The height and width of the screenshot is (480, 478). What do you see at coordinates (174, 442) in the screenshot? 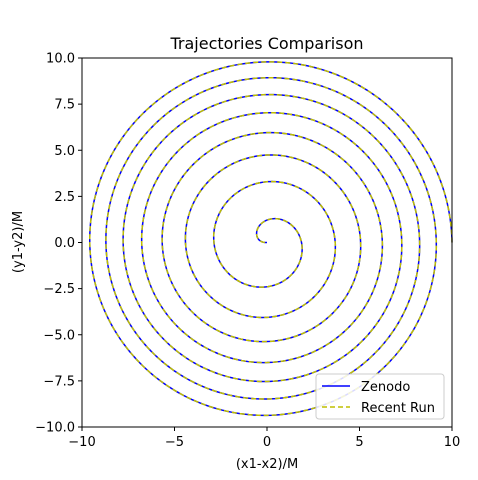
I see `x-tick-label: −5` at bounding box center [174, 442].